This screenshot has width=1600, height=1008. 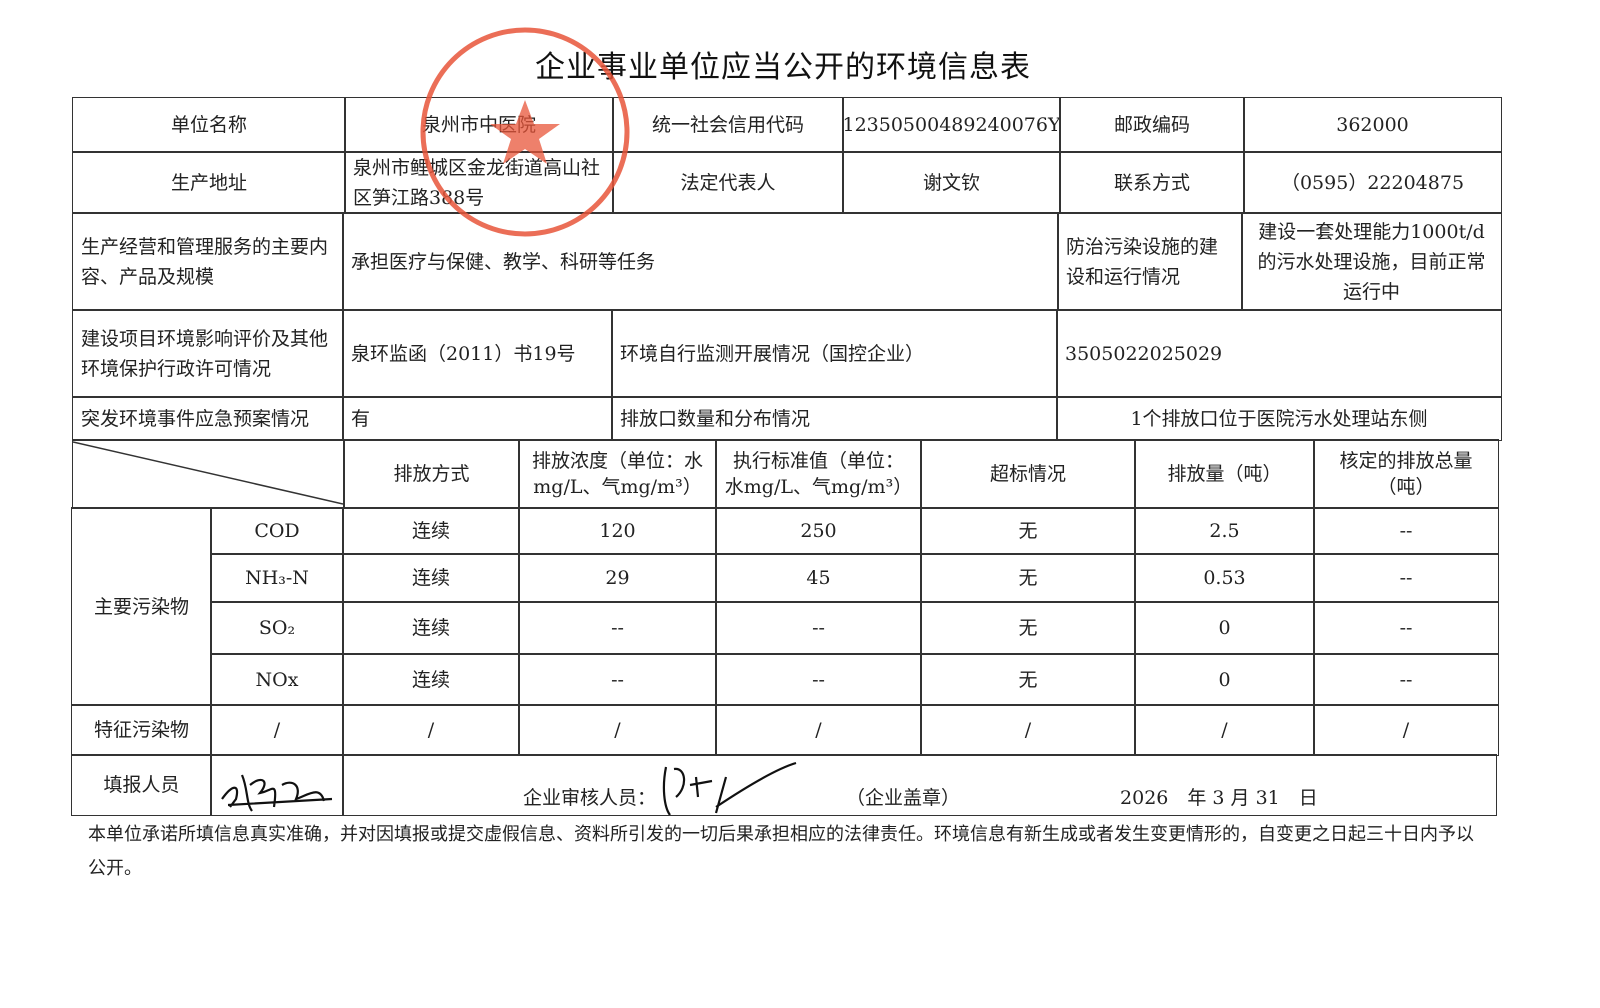 What do you see at coordinates (951, 125) in the screenshot?
I see `credit-code: 12350500489240076Y` at bounding box center [951, 125].